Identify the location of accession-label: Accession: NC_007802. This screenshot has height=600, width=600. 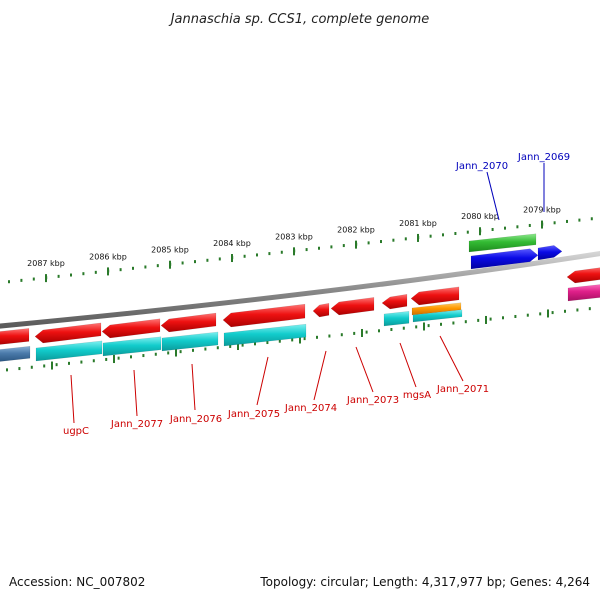
(77, 582).